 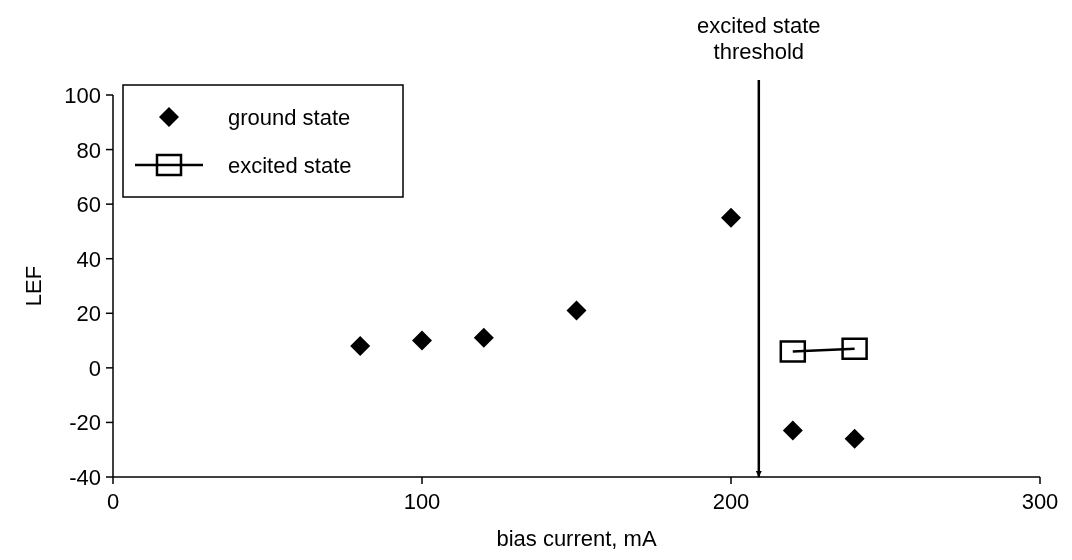 I want to click on y-tick-label: 0, so click(x=94, y=368).